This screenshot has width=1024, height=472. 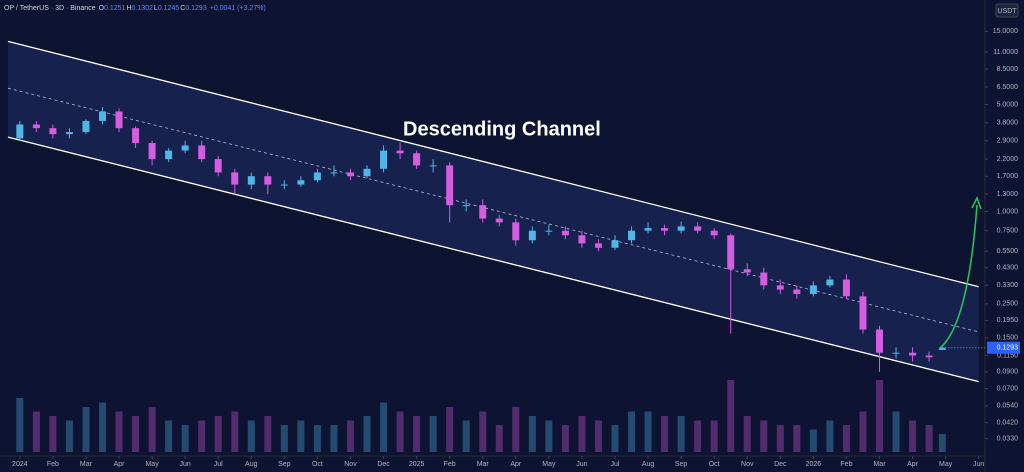 What do you see at coordinates (1008, 194) in the screenshot?
I see `y-tick-label: 1.3000` at bounding box center [1008, 194].